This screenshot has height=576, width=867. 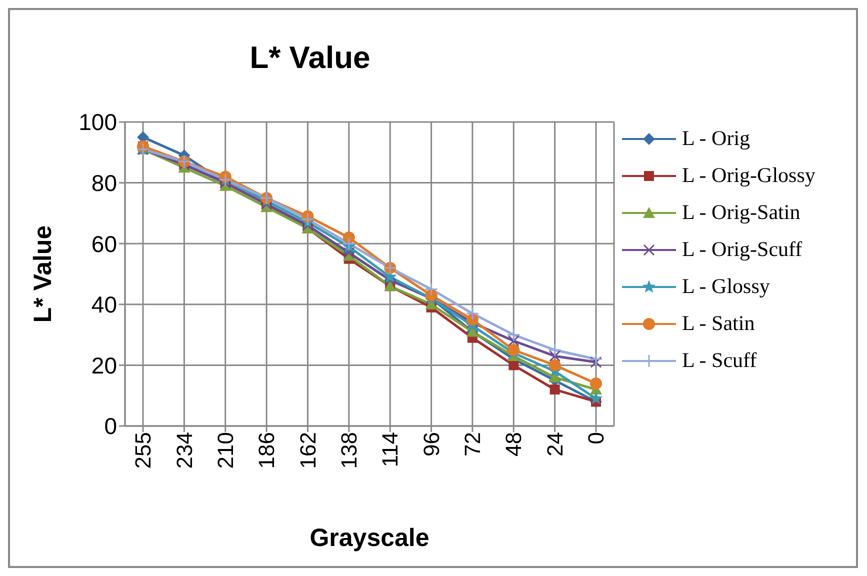 I want to click on x-tick-label: 48, so click(x=513, y=444).